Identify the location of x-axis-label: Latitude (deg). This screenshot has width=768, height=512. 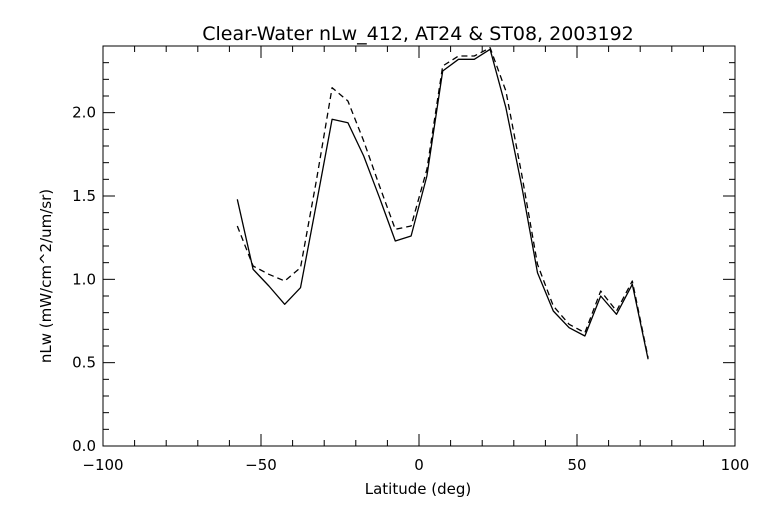
(418, 489).